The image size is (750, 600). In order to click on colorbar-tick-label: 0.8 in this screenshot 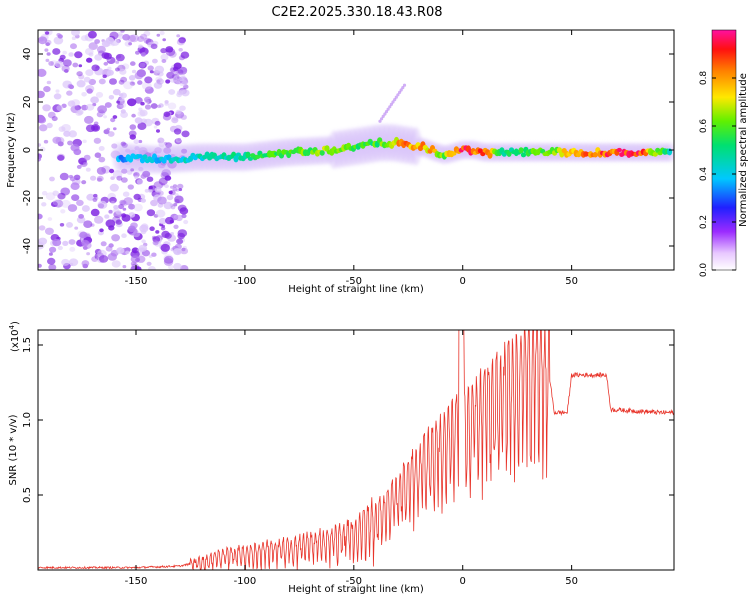, I will do `click(704, 78)`.